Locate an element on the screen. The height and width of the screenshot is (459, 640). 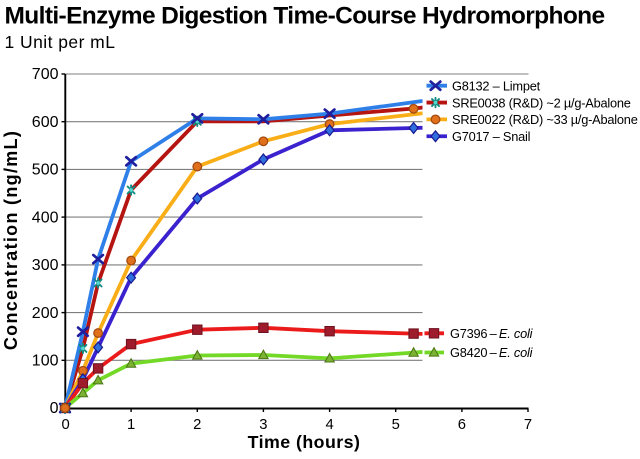
svg-text: 6 is located at coordinates (462, 425).